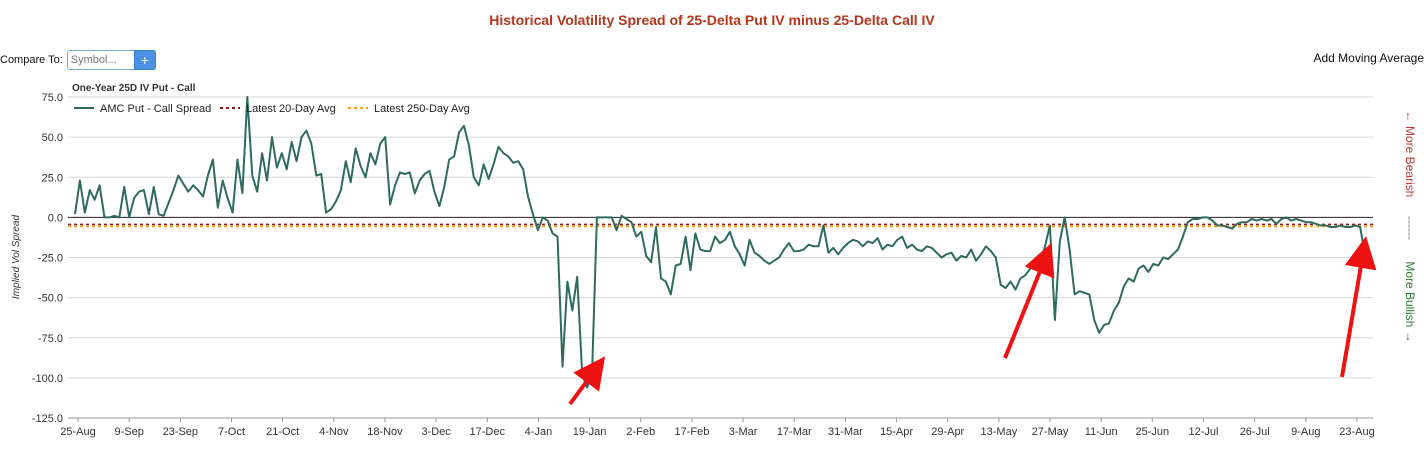 This screenshot has width=1424, height=457. Describe the element at coordinates (1029, 300) in the screenshot. I see `arrow-may-annotation` at that location.